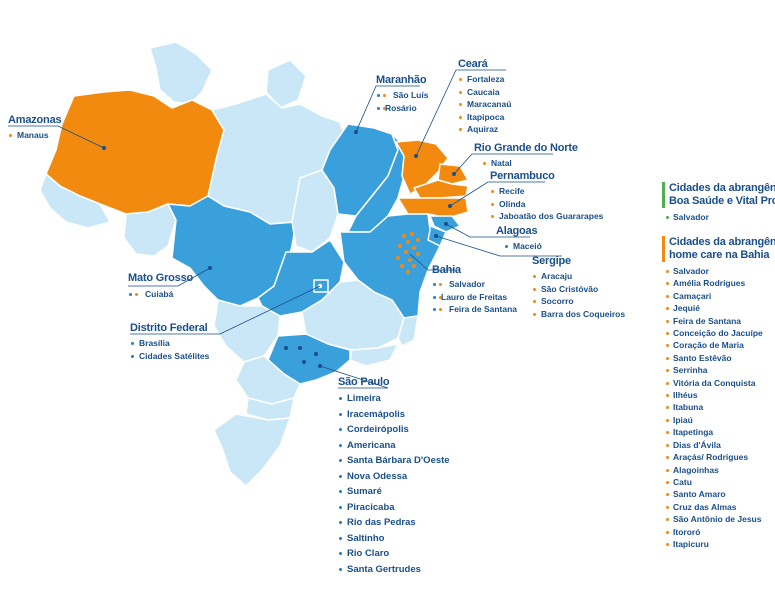 The image size is (775, 600). What do you see at coordinates (474, 309) in the screenshot?
I see `city-item: Feira de Santana` at bounding box center [474, 309].